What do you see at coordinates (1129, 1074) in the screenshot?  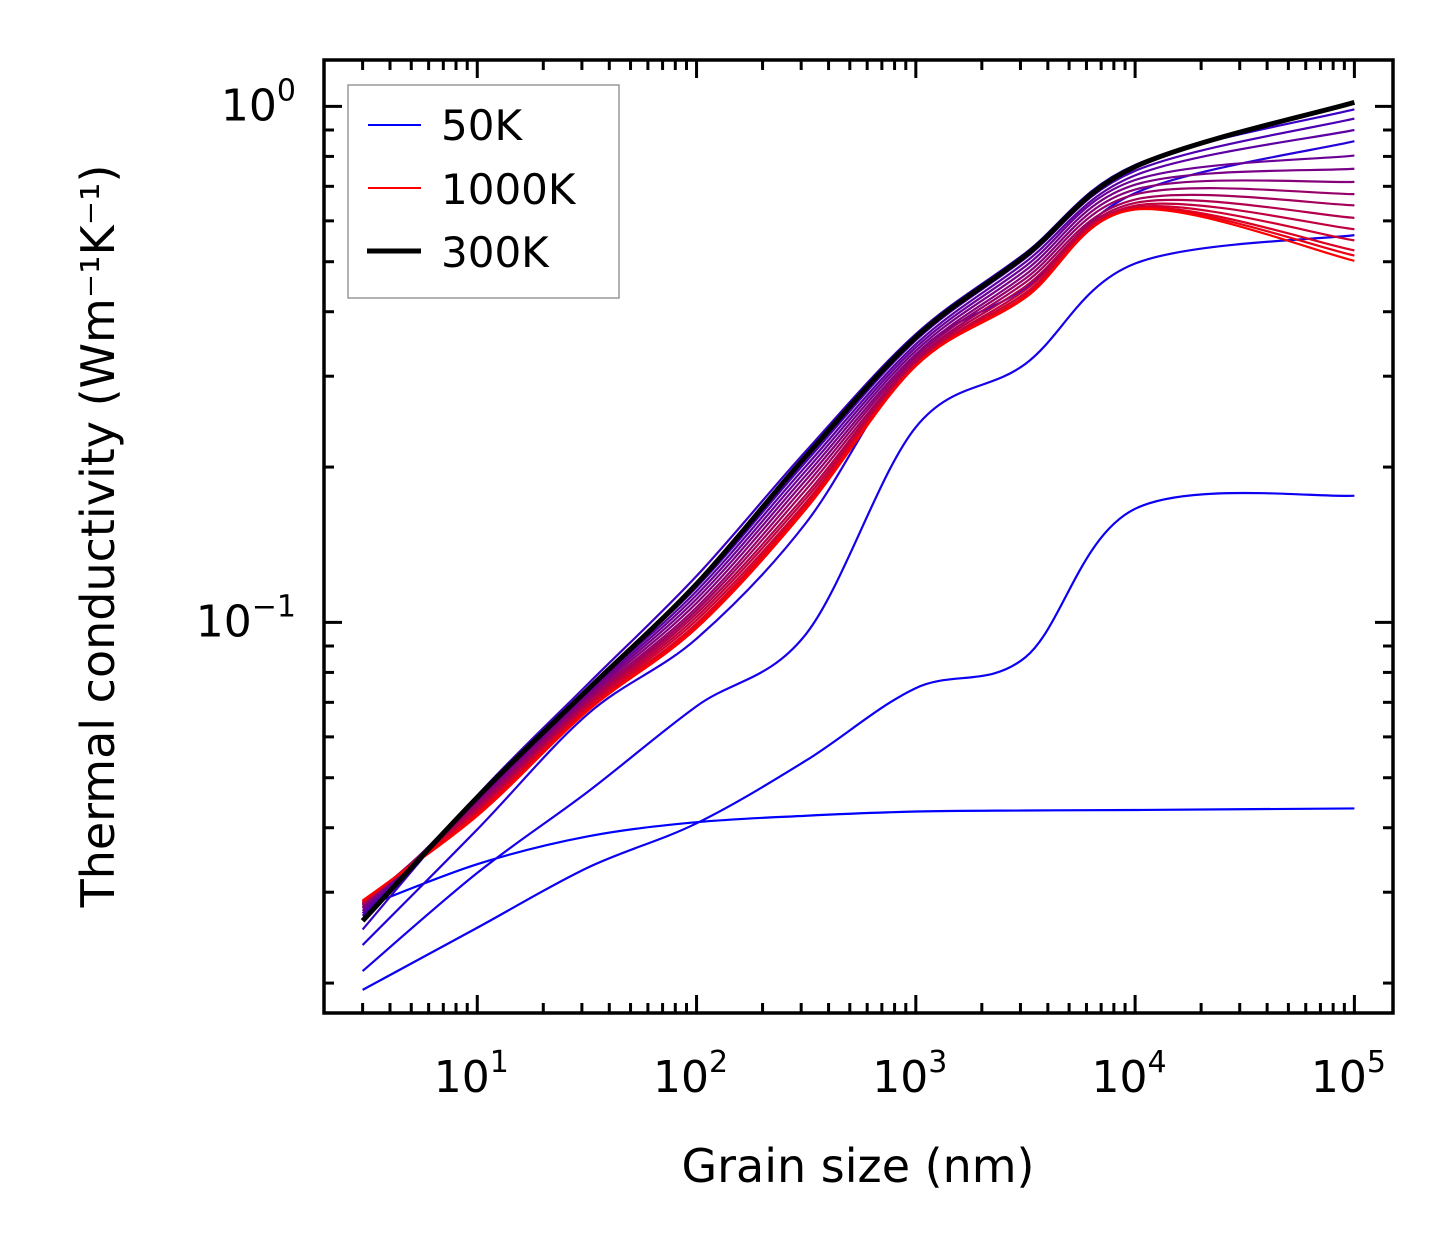 I see `x-tick-label: 10⁴` at bounding box center [1129, 1074].